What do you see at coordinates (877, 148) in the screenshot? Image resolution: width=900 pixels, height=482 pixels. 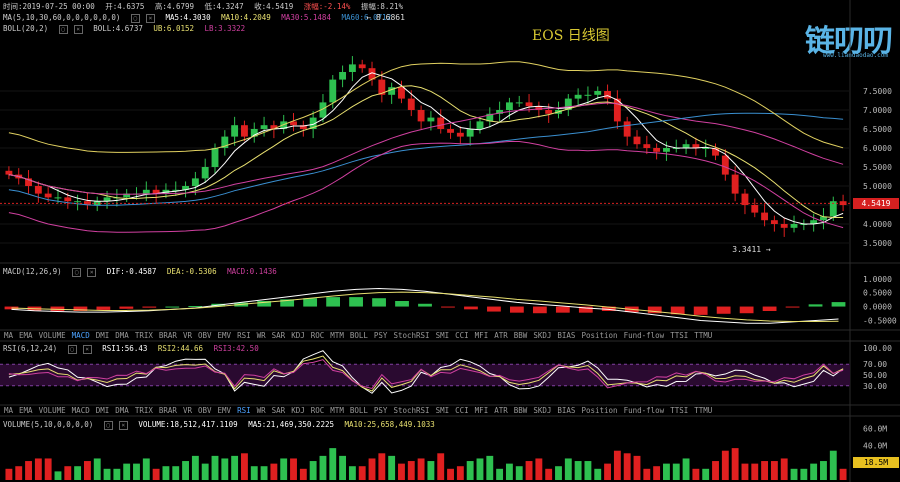 I see `y-tick-label: 6.0000` at bounding box center [877, 148].